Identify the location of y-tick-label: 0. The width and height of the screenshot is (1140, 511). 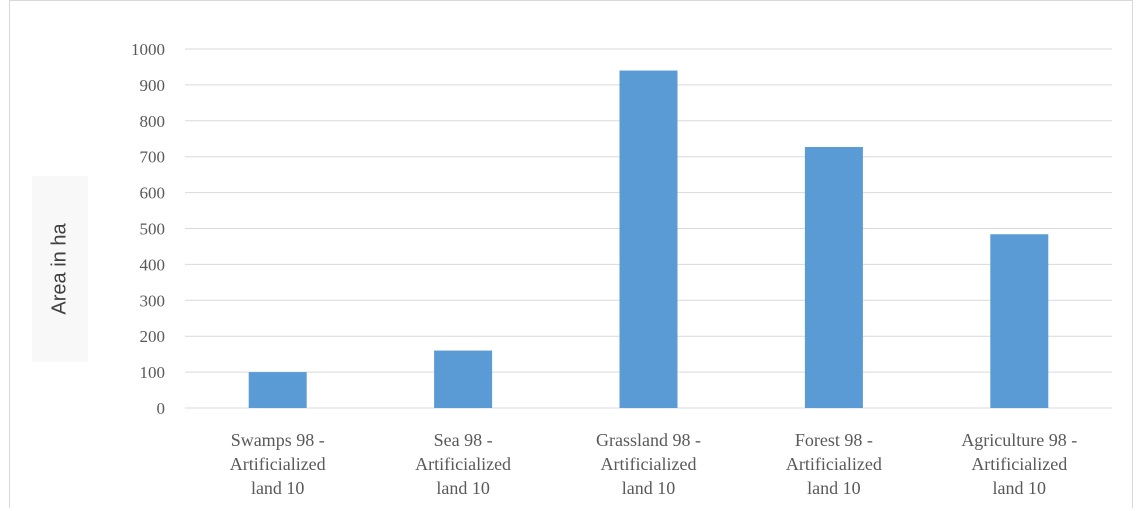
(161, 408).